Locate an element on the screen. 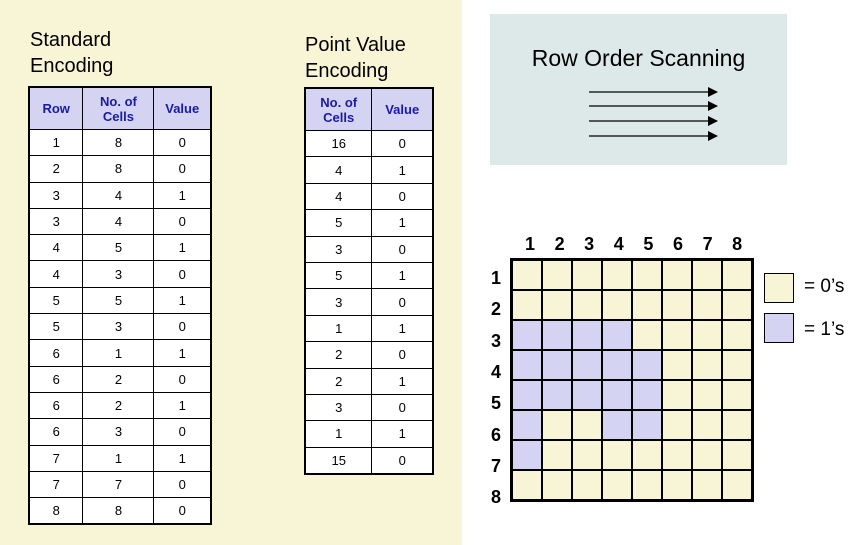  row-order-scanning-title: Row Order Scanning is located at coordinates (638, 58).